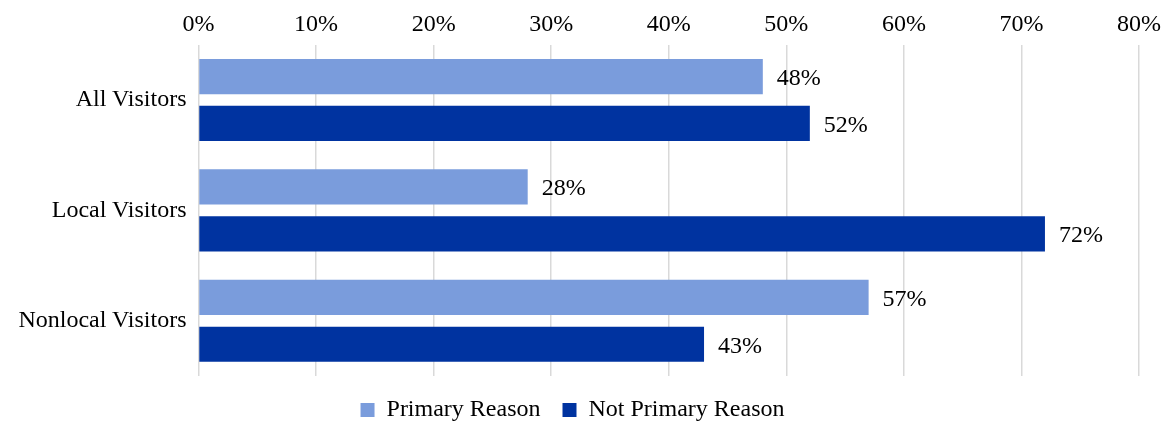  Describe the element at coordinates (1139, 22) in the screenshot. I see `x-tick-label: 80%` at that location.